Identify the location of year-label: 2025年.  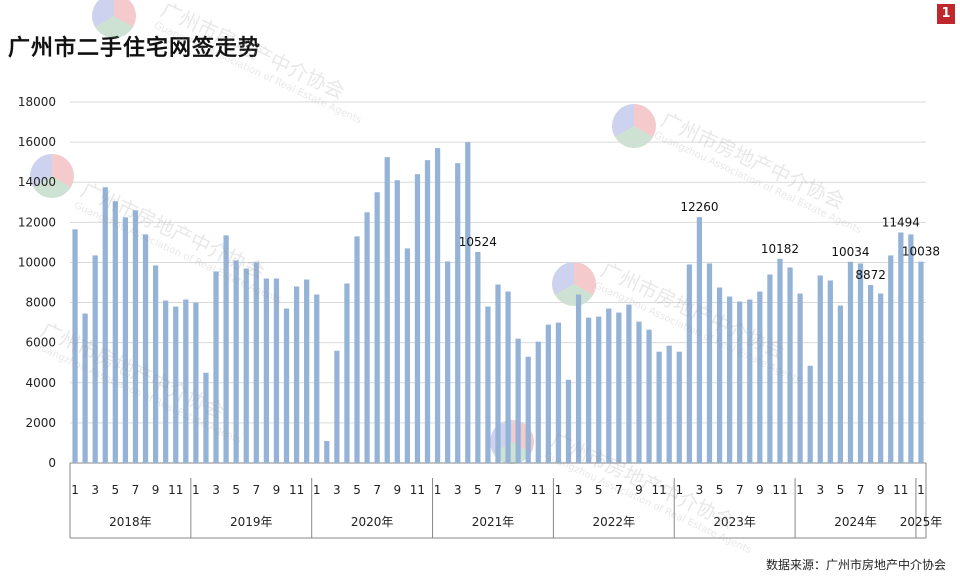
(921, 522).